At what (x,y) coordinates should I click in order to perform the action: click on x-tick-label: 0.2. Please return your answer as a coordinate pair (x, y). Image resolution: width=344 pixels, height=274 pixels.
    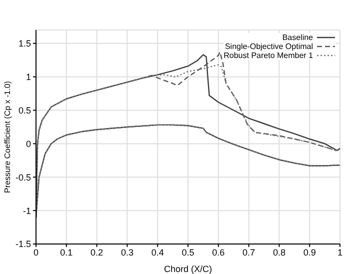
    Looking at the image, I should click on (97, 252).